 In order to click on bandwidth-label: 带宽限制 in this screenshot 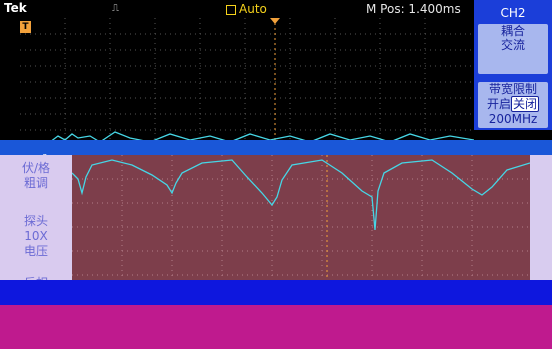, I will do `click(512, 89)`.